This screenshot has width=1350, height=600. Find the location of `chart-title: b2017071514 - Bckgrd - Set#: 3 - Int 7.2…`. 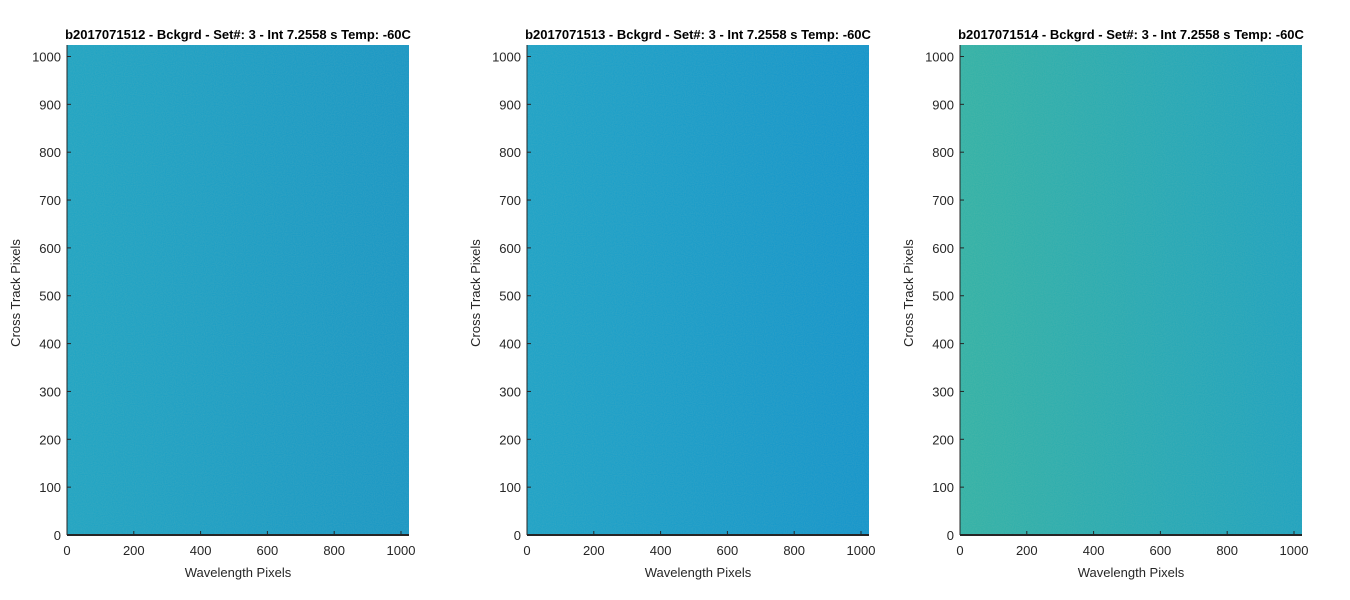

chart-title: b2017071514 - Bckgrd - Set#: 3 - Int 7.2… is located at coordinates (1131, 34).